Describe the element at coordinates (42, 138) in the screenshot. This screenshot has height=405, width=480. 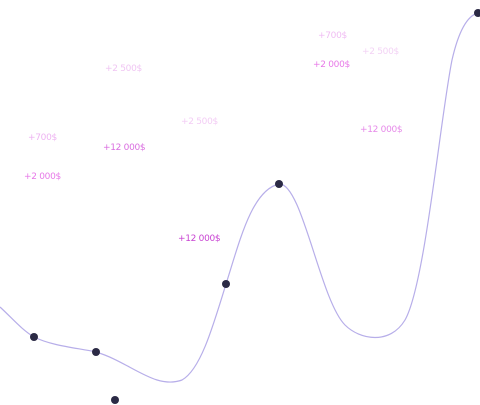
I see `value-label-5: +700$` at that location.